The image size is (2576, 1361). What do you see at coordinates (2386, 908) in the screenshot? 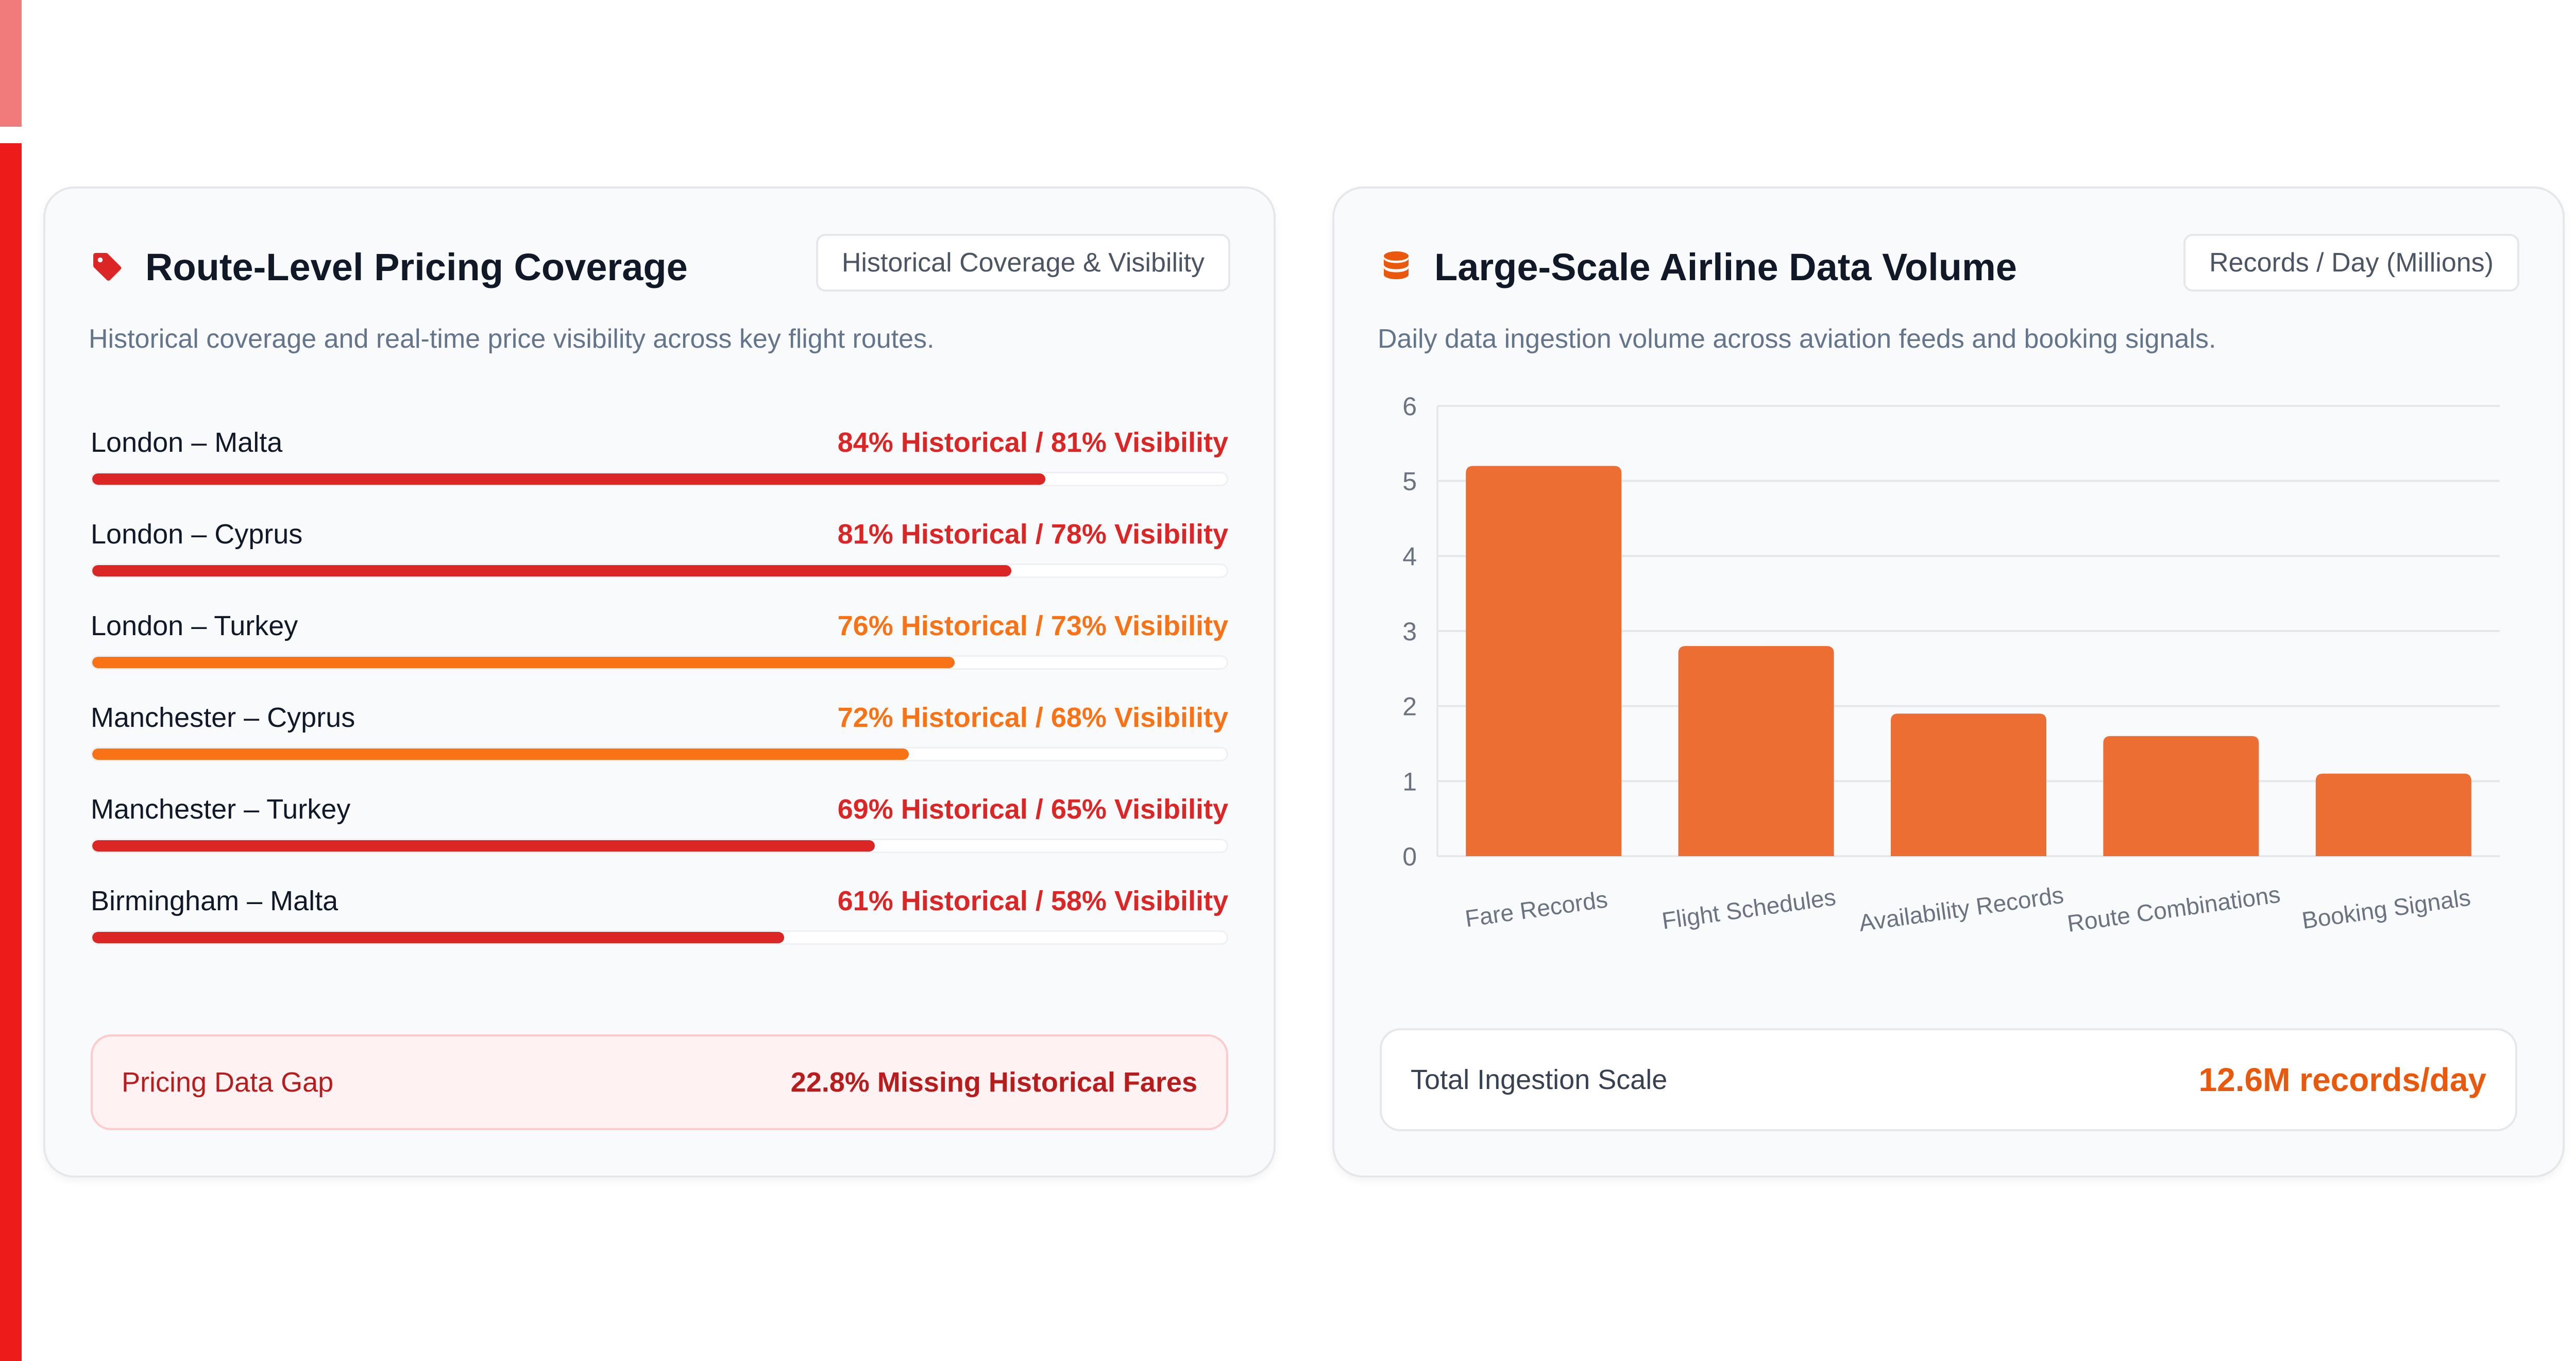
I see `x-tick-label: Booking Signals` at bounding box center [2386, 908].